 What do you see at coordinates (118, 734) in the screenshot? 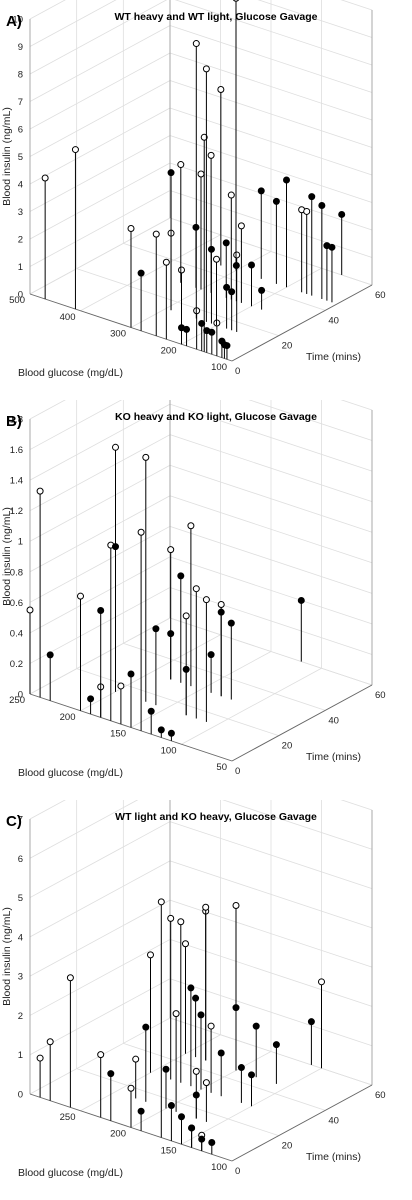
I see `y-tick-label: 150` at bounding box center [118, 734].